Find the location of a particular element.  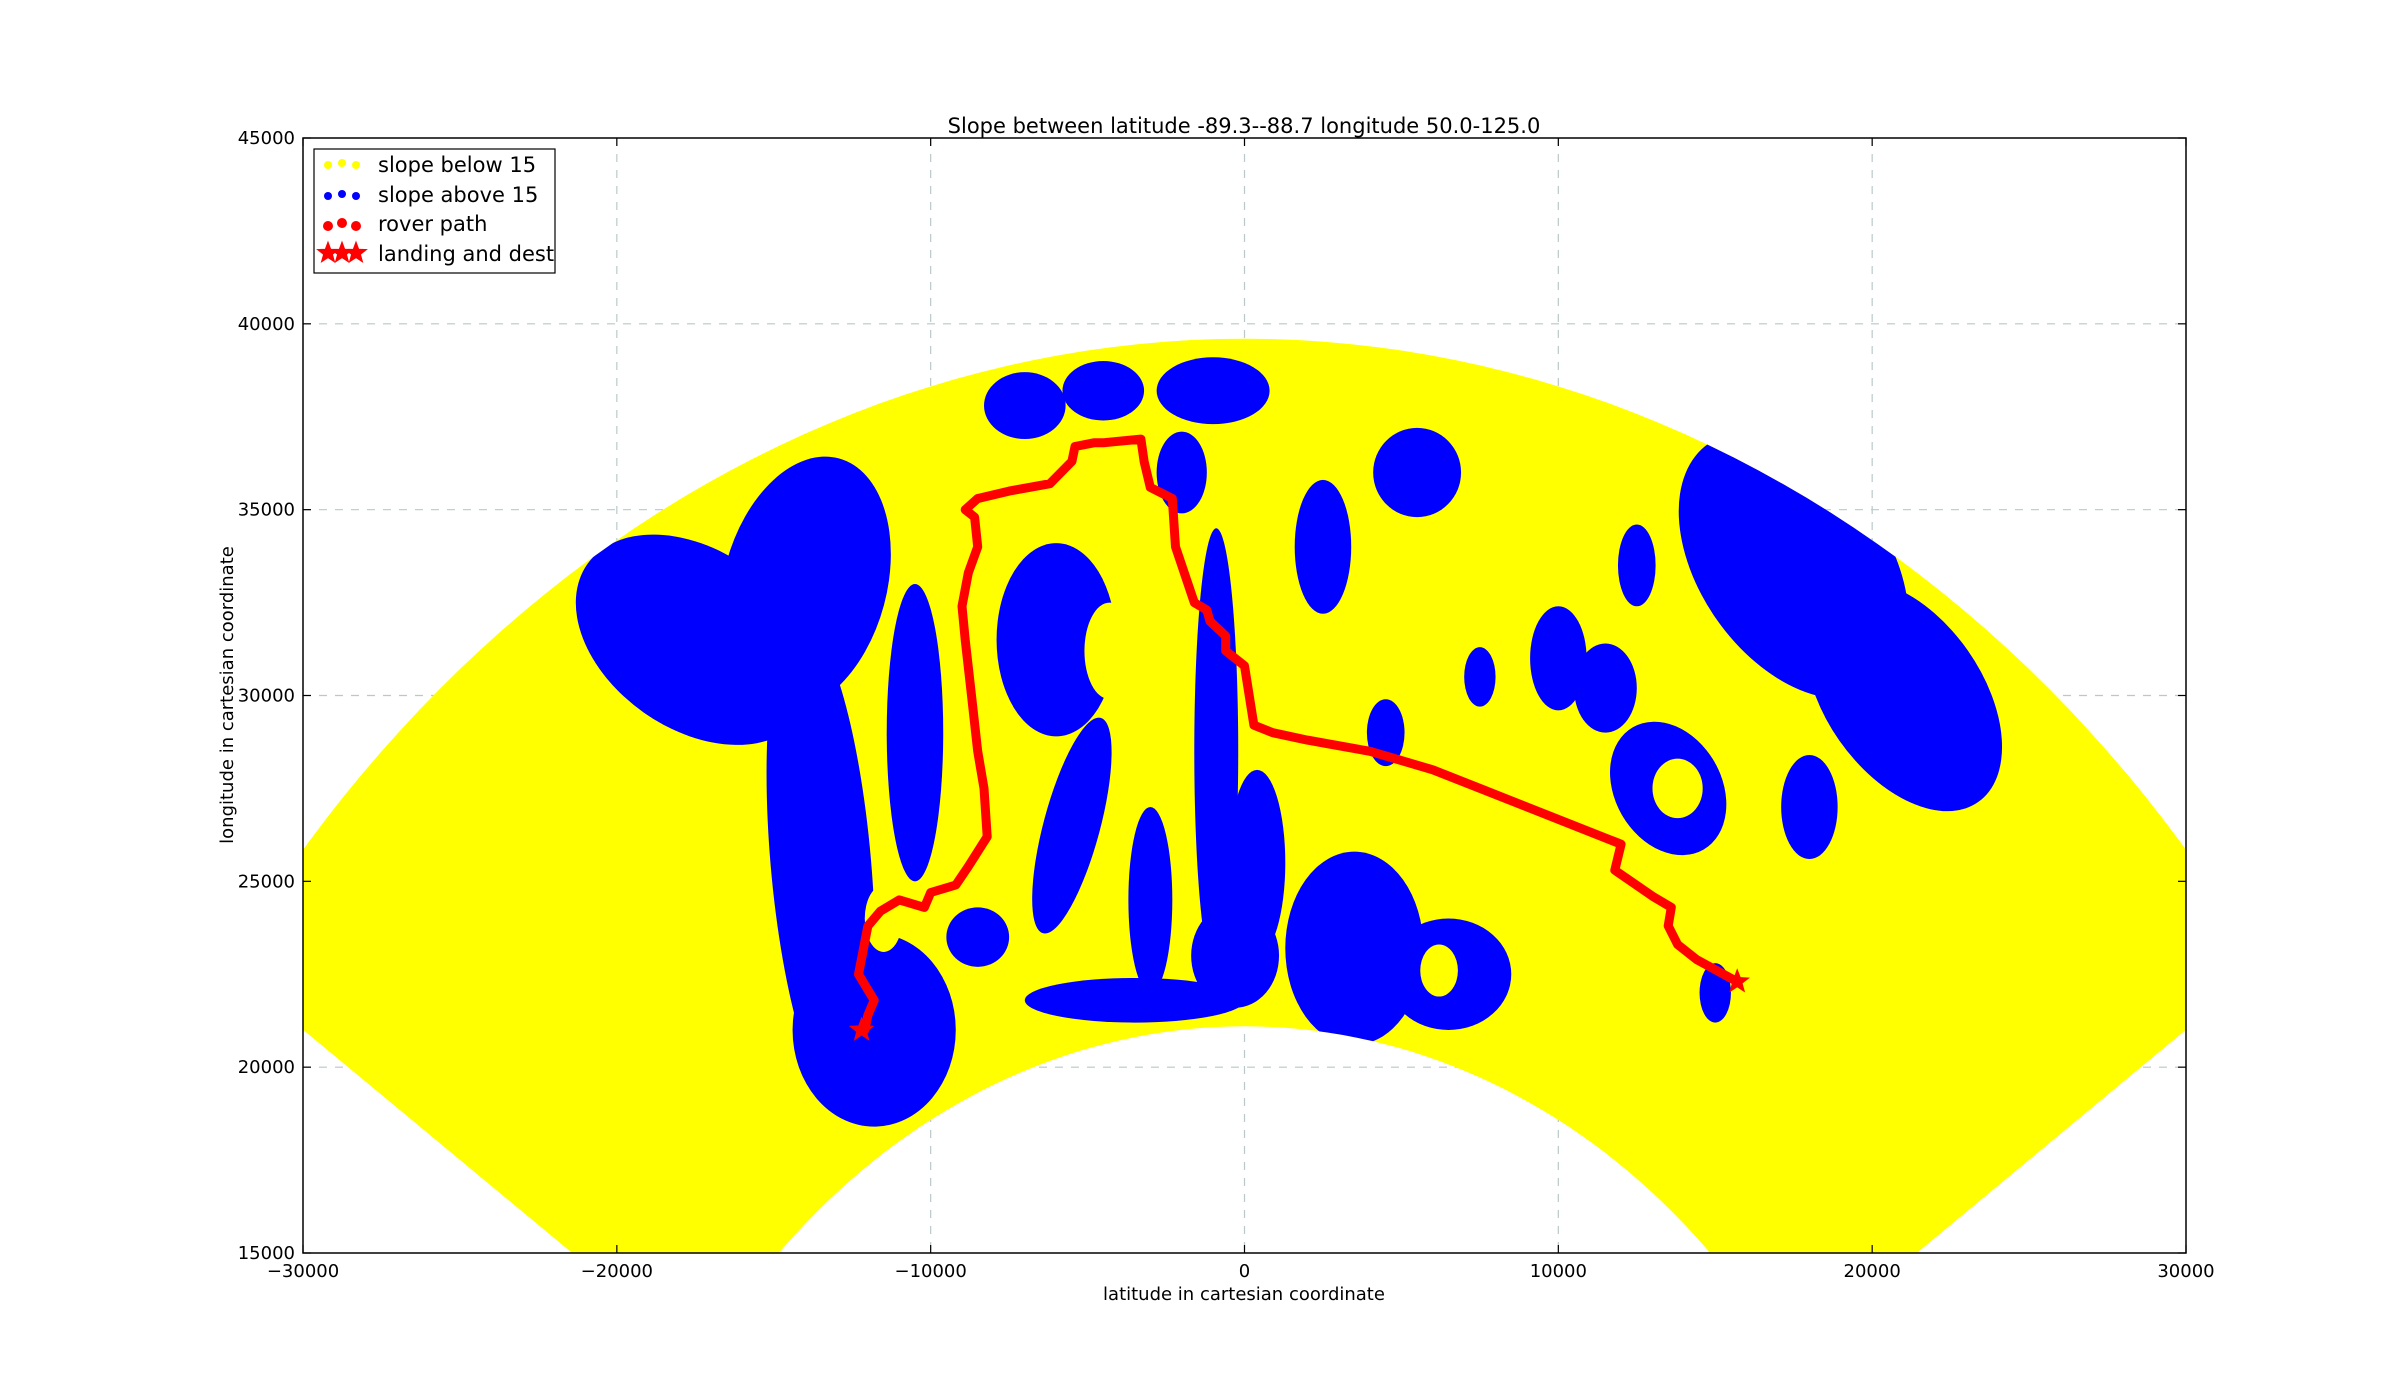

x-tick-labels: −30000 −20000 −10000 0 10000 20000 30000 is located at coordinates (1241, 1271).